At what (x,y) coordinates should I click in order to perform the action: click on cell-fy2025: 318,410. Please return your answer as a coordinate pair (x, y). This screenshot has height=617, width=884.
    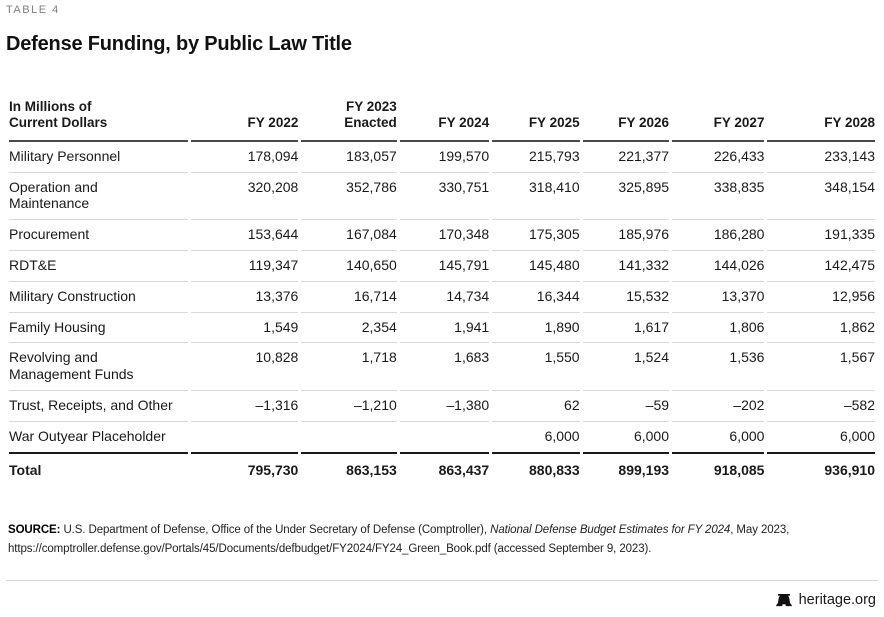
    Looking at the image, I should click on (536, 197).